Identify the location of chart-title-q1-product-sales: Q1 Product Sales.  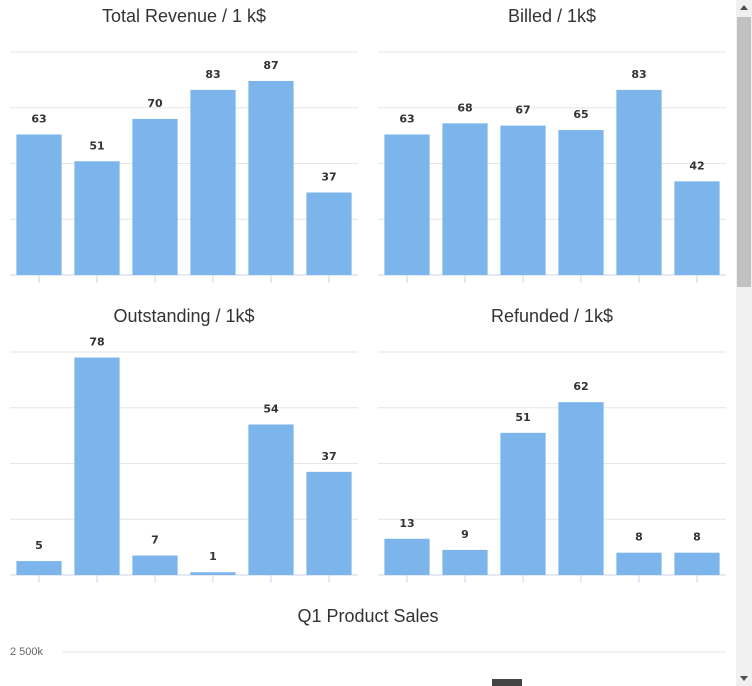
(368, 616).